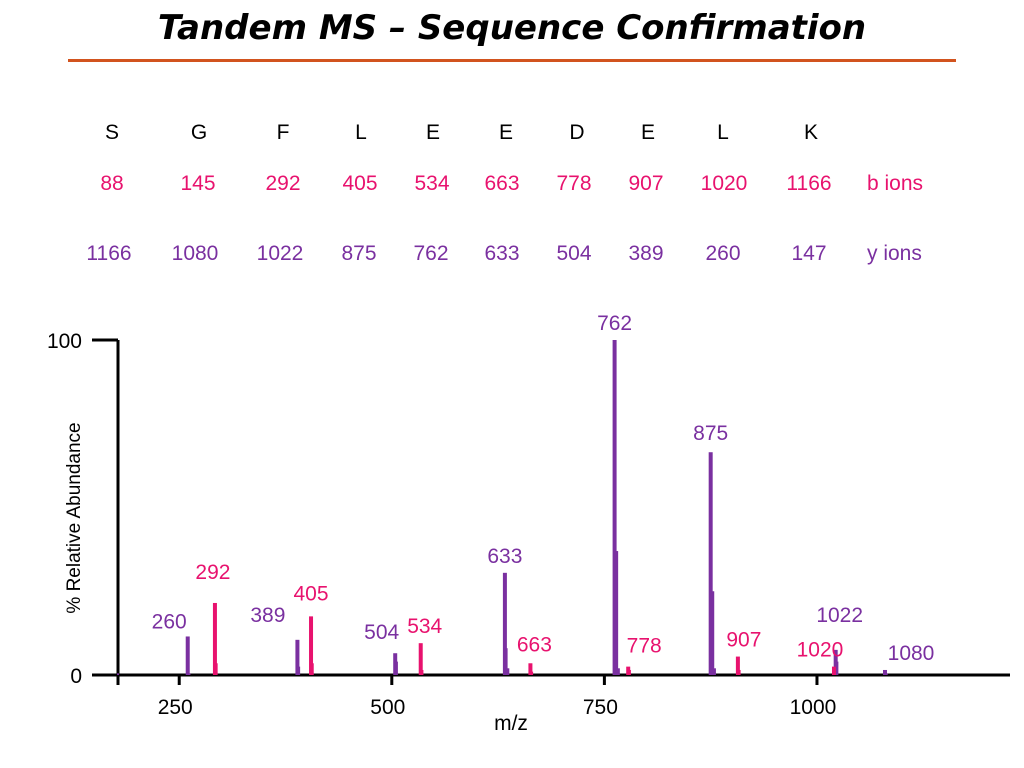  What do you see at coordinates (360, 183) in the screenshot?
I see `b-ion-4: 405` at bounding box center [360, 183].